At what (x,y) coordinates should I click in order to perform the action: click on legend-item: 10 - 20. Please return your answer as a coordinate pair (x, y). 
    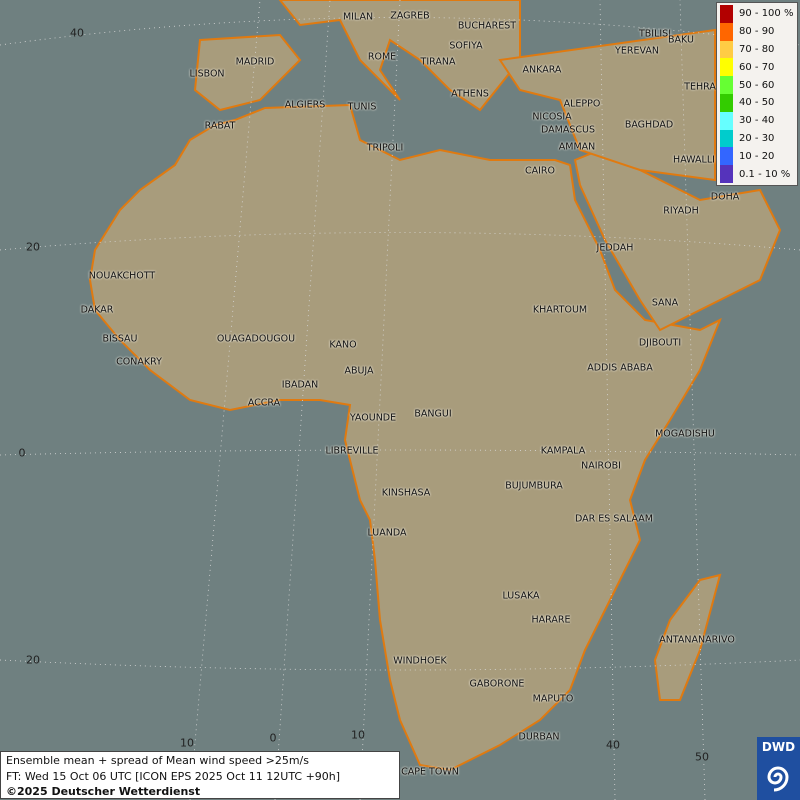
    Looking at the image, I should click on (757, 156).